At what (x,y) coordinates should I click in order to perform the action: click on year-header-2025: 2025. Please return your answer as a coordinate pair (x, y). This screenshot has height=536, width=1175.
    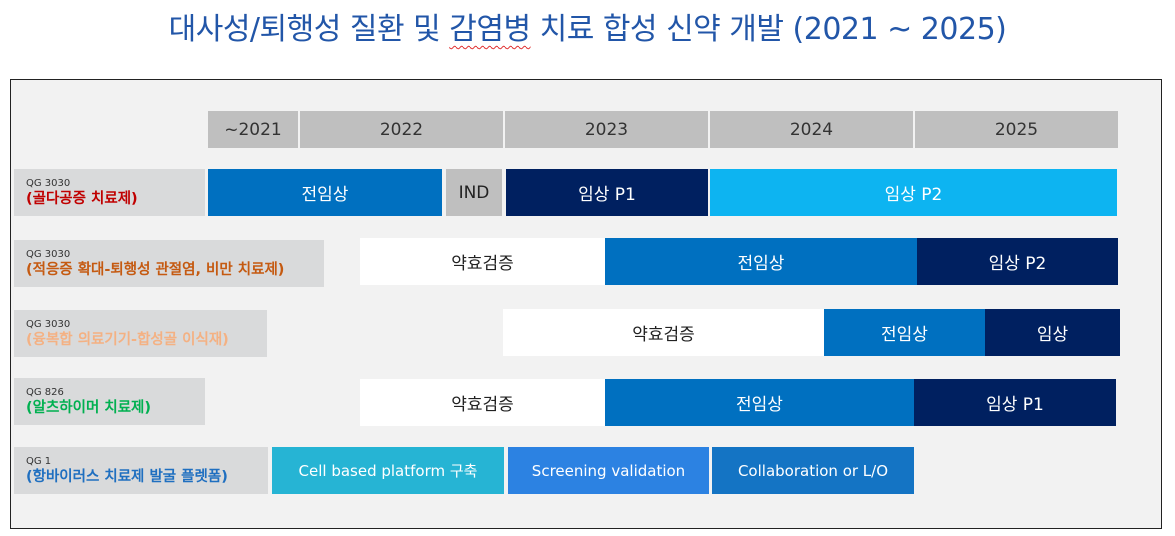
    Looking at the image, I should click on (1016, 129).